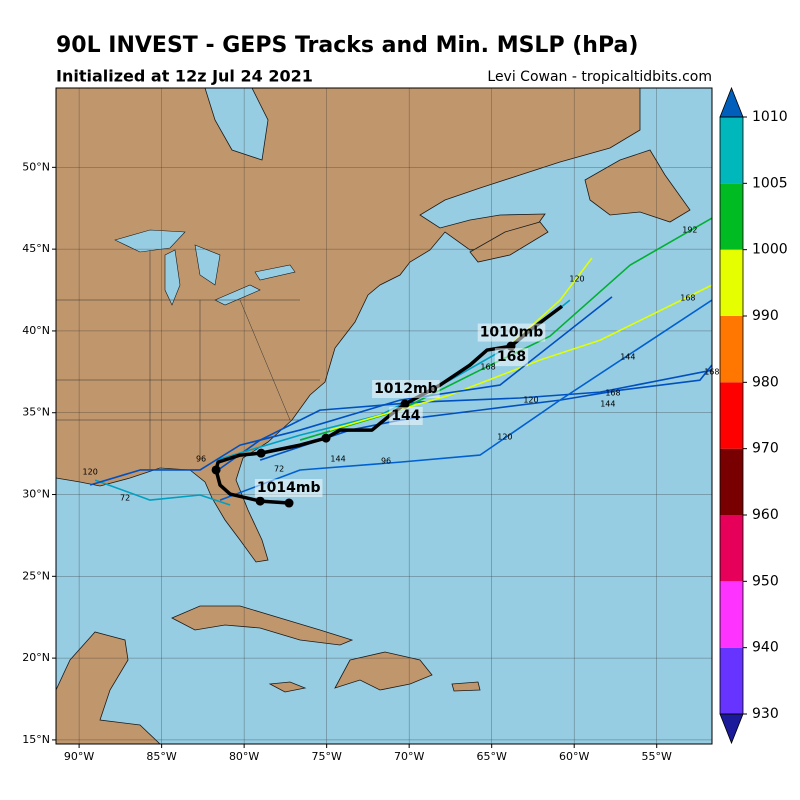  I want to click on annotation: 168, so click(511, 357).